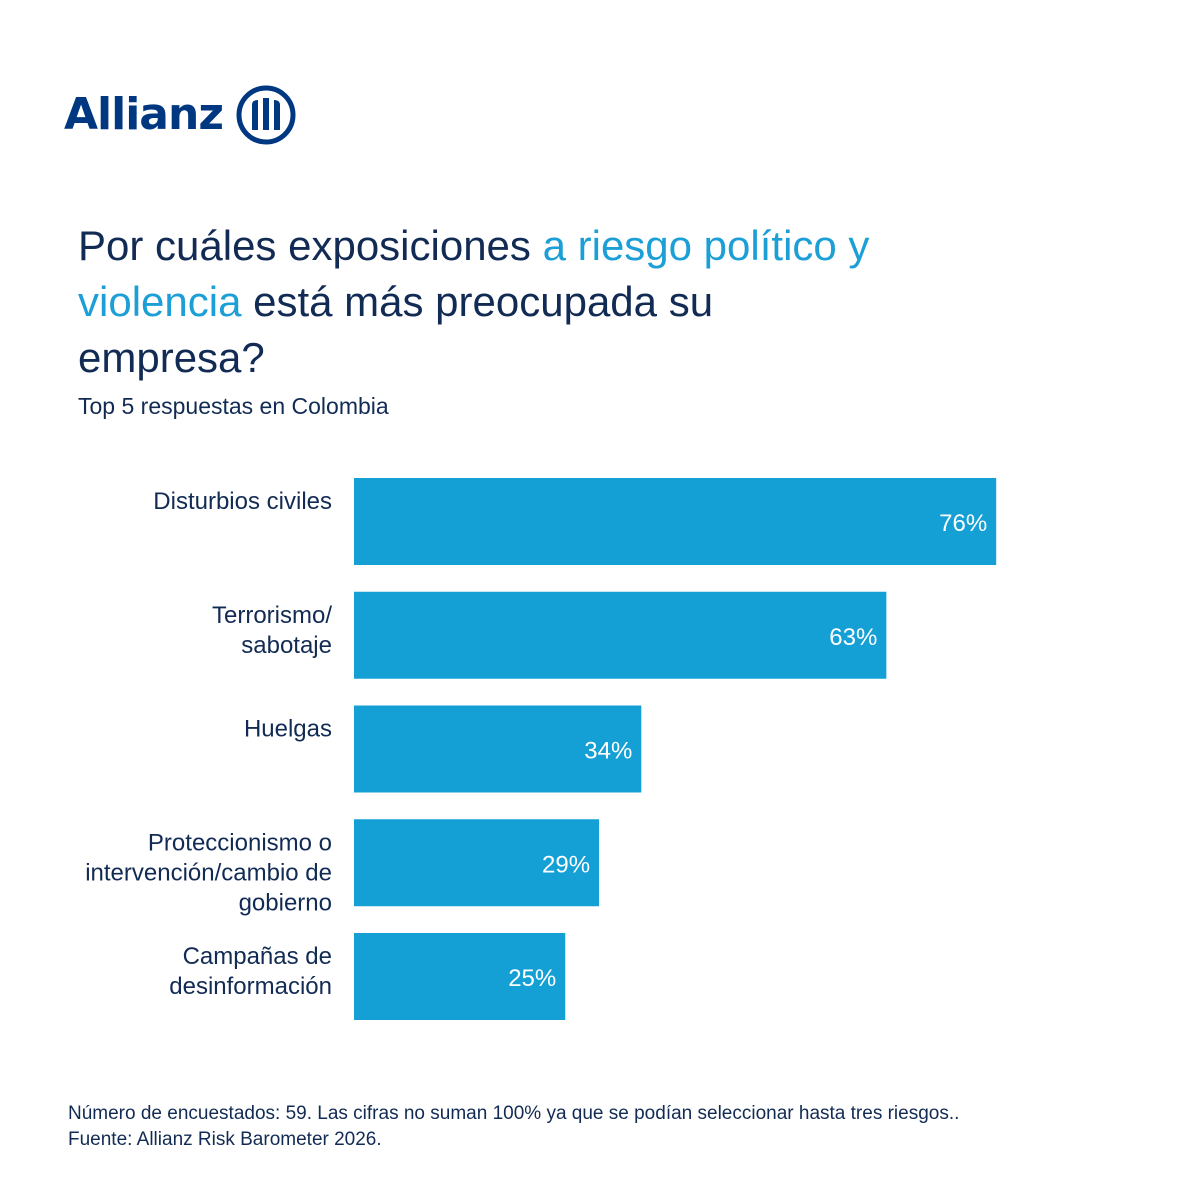 This screenshot has height=1200, width=1200. I want to click on category-label: Campañas de desinformación, so click(250, 971).